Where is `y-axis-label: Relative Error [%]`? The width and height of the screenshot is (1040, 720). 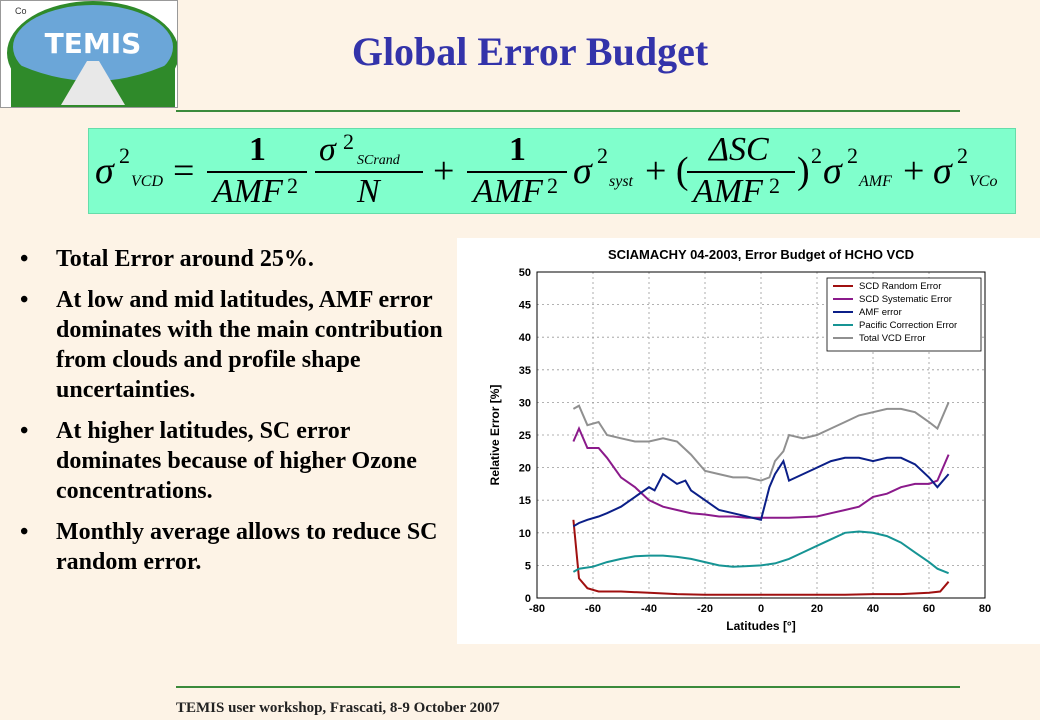 y-axis-label: Relative Error [%] is located at coordinates (495, 435).